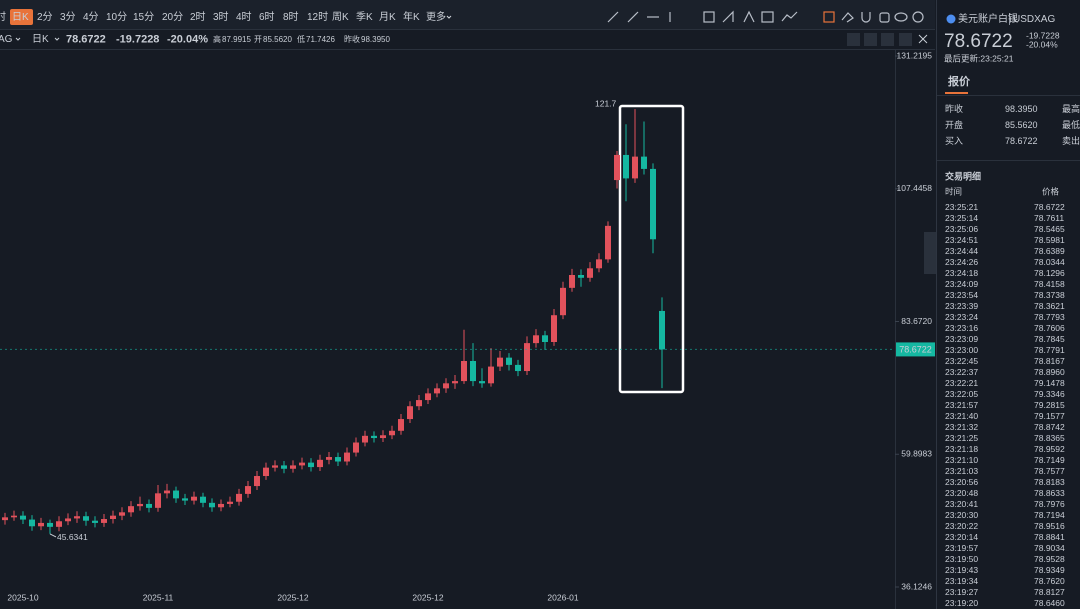  What do you see at coordinates (961, 438) in the screenshot?
I see `trade-time: 23:21:25` at bounding box center [961, 438].